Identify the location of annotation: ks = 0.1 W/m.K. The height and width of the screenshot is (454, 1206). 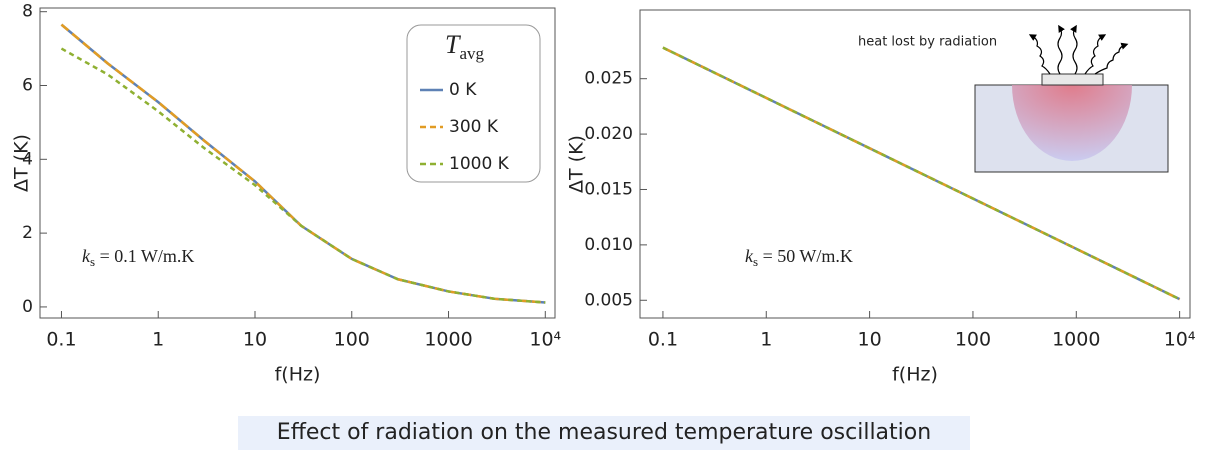
(138, 257).